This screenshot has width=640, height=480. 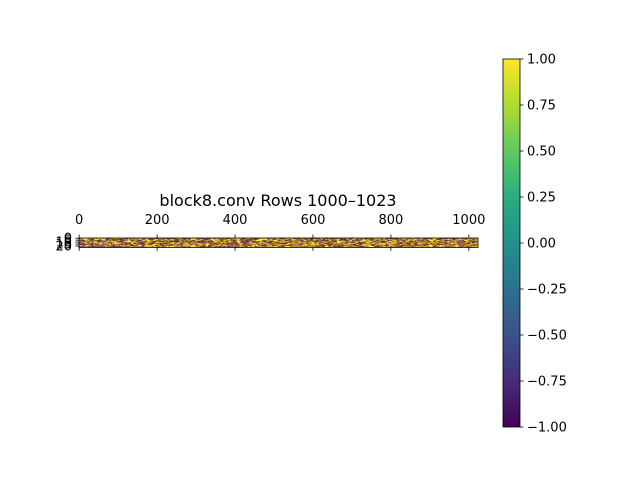 I want to click on colorbar-tick-label: −0.50, so click(x=547, y=336).